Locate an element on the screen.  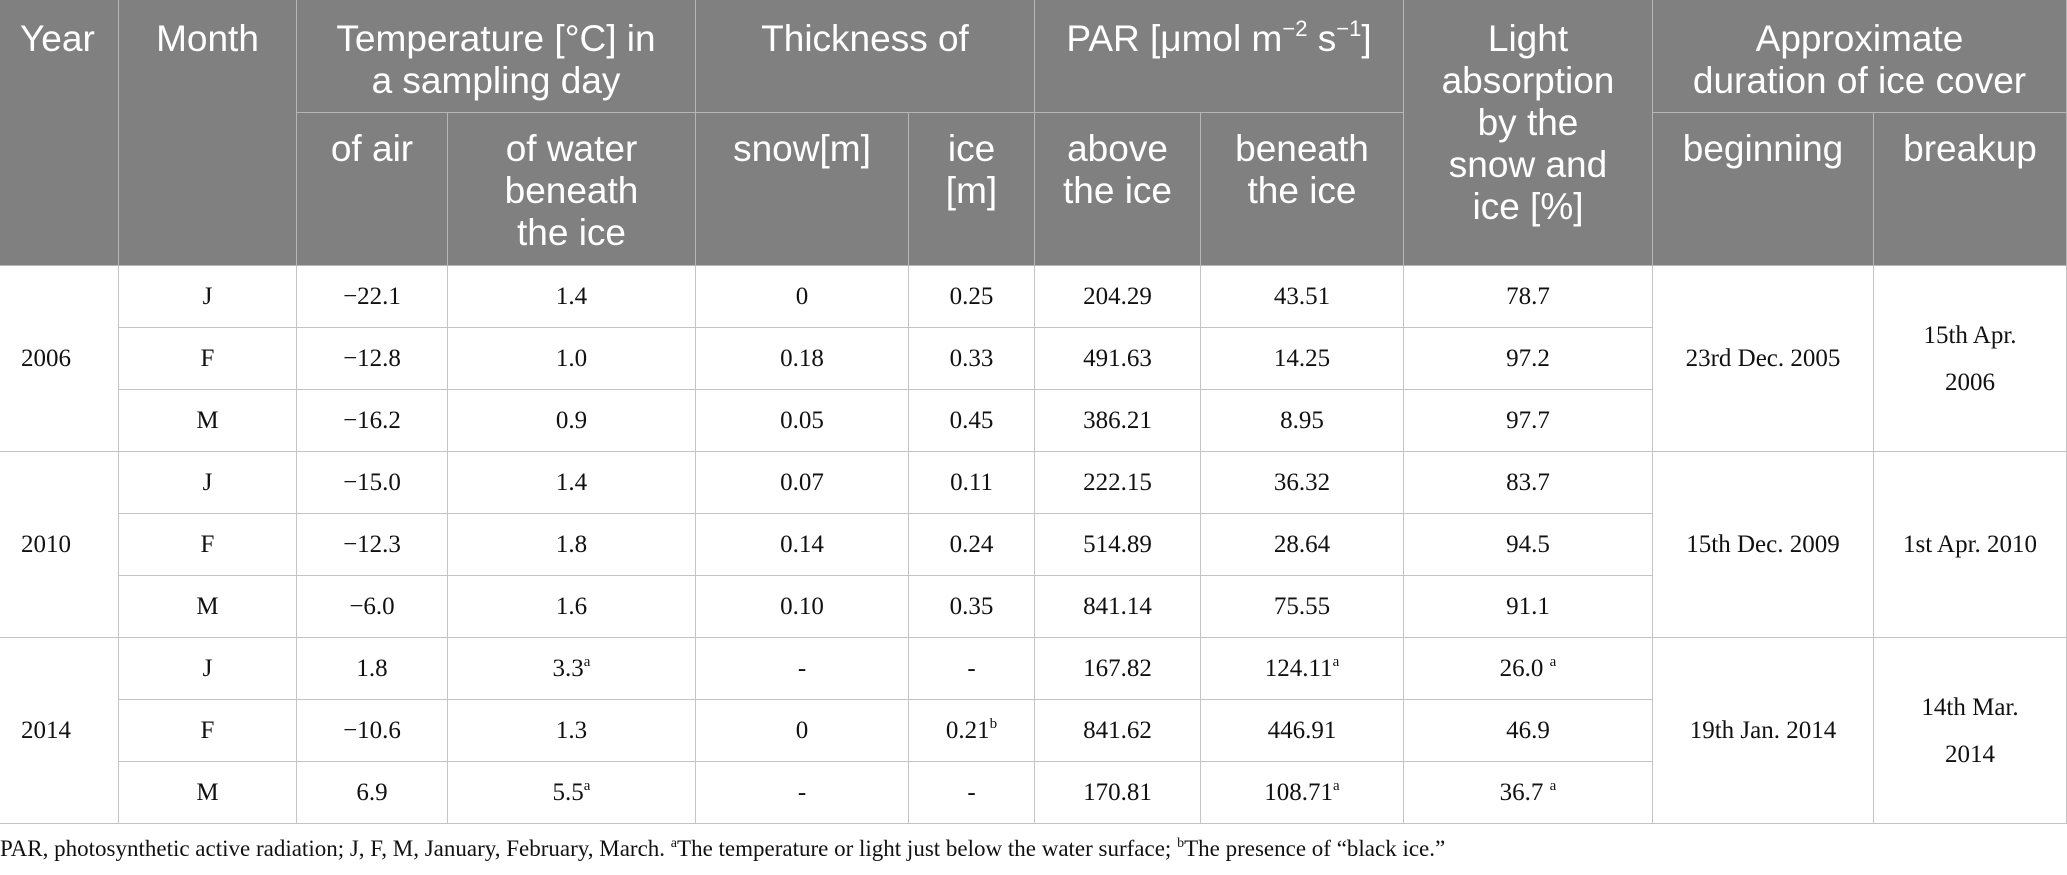
cell-ice: 0.21b is located at coordinates (972, 731).